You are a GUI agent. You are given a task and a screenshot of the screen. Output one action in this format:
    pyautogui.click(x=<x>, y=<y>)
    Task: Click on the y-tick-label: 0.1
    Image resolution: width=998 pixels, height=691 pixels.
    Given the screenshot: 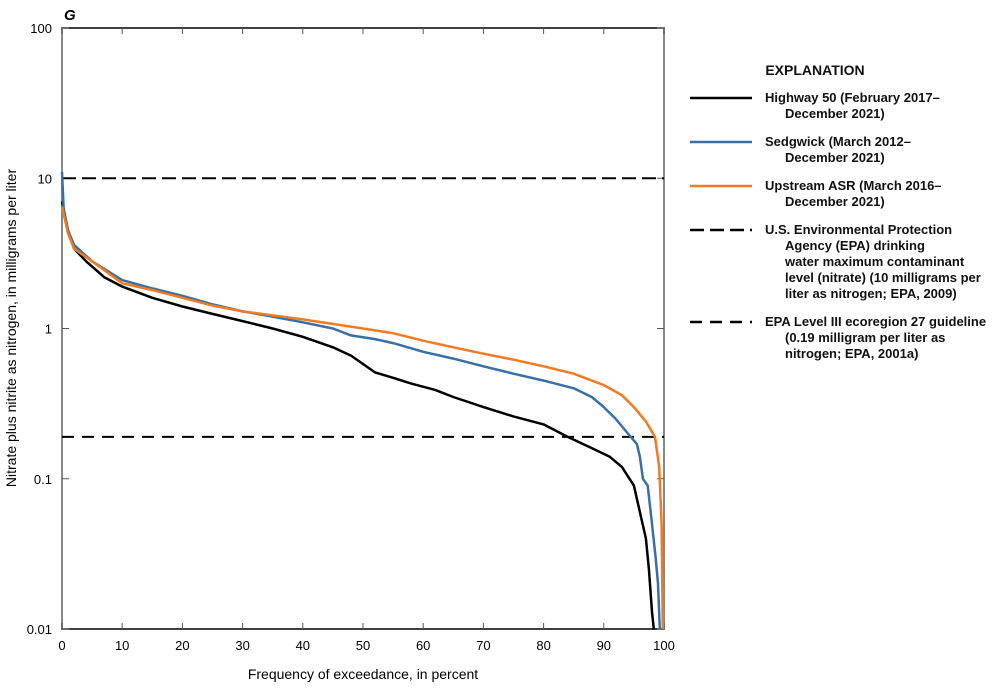 What is the action you would take?
    pyautogui.click(x=43, y=479)
    